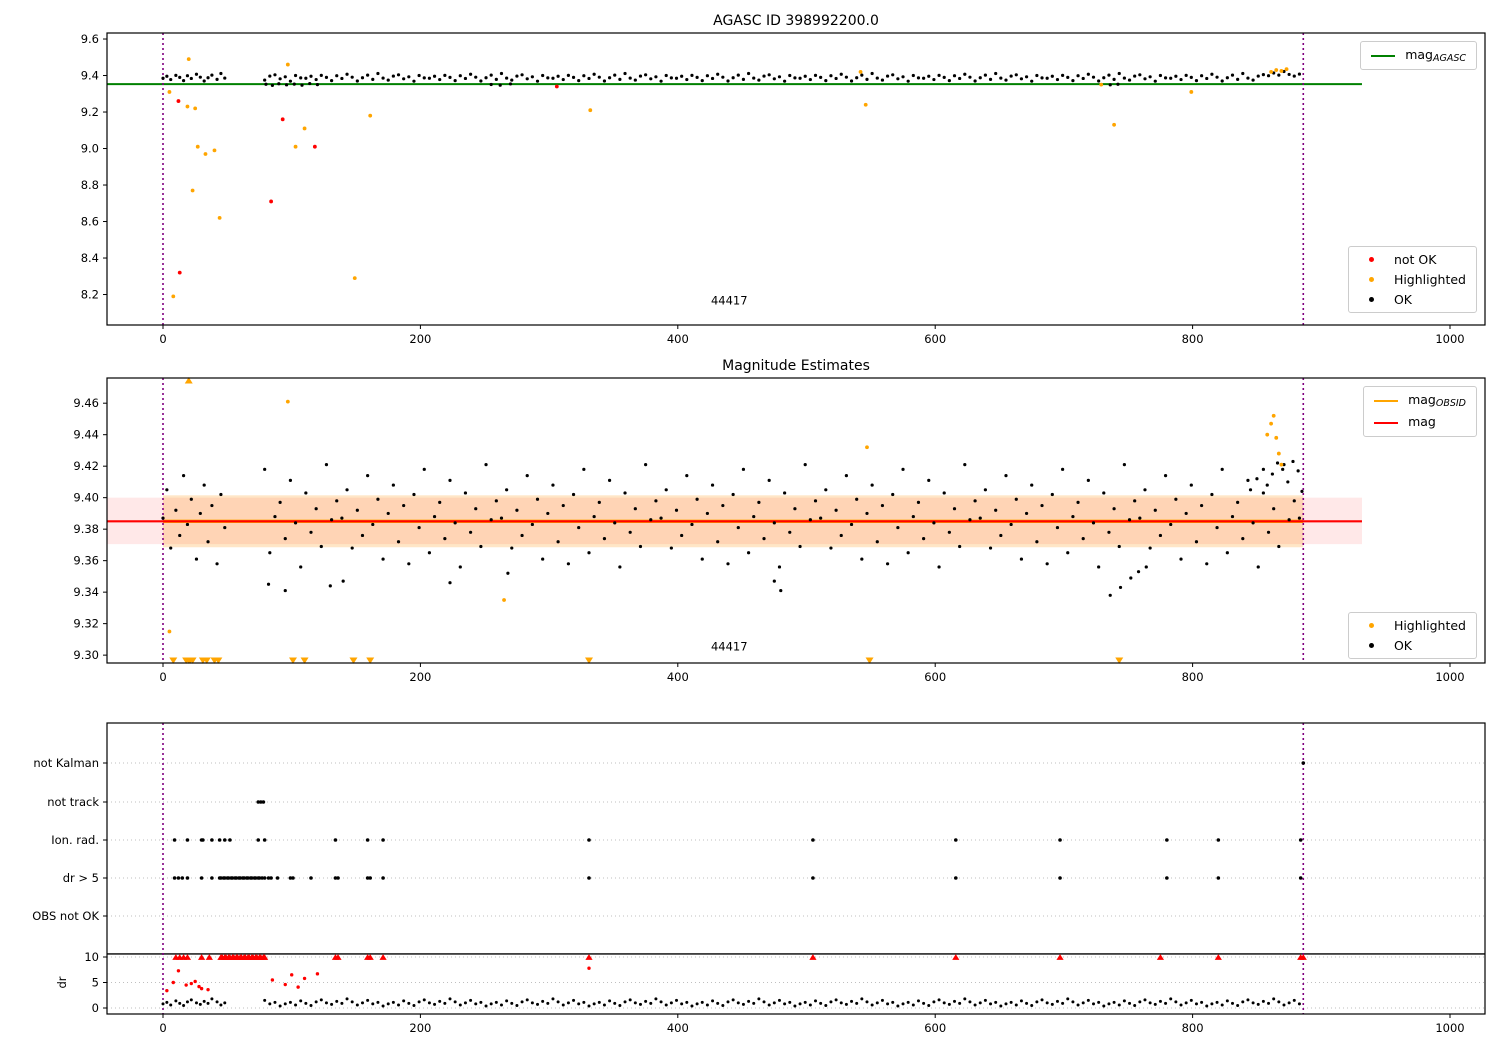 The width and height of the screenshot is (1500, 1050). What do you see at coordinates (86, 435) in the screenshot?
I see `y-tick-label: 9.44` at bounding box center [86, 435].